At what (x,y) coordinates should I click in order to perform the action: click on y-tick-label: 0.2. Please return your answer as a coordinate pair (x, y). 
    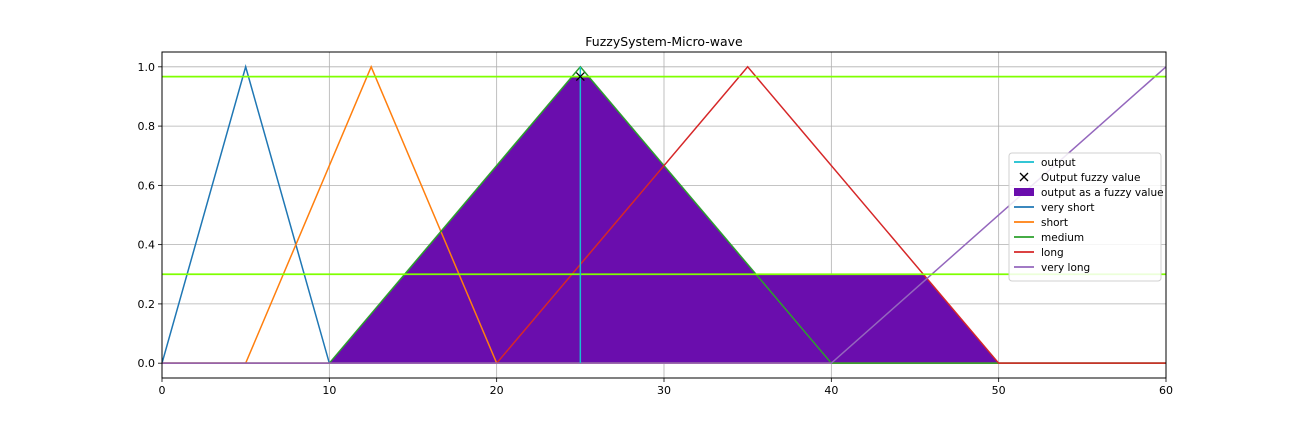
    Looking at the image, I should click on (147, 304).